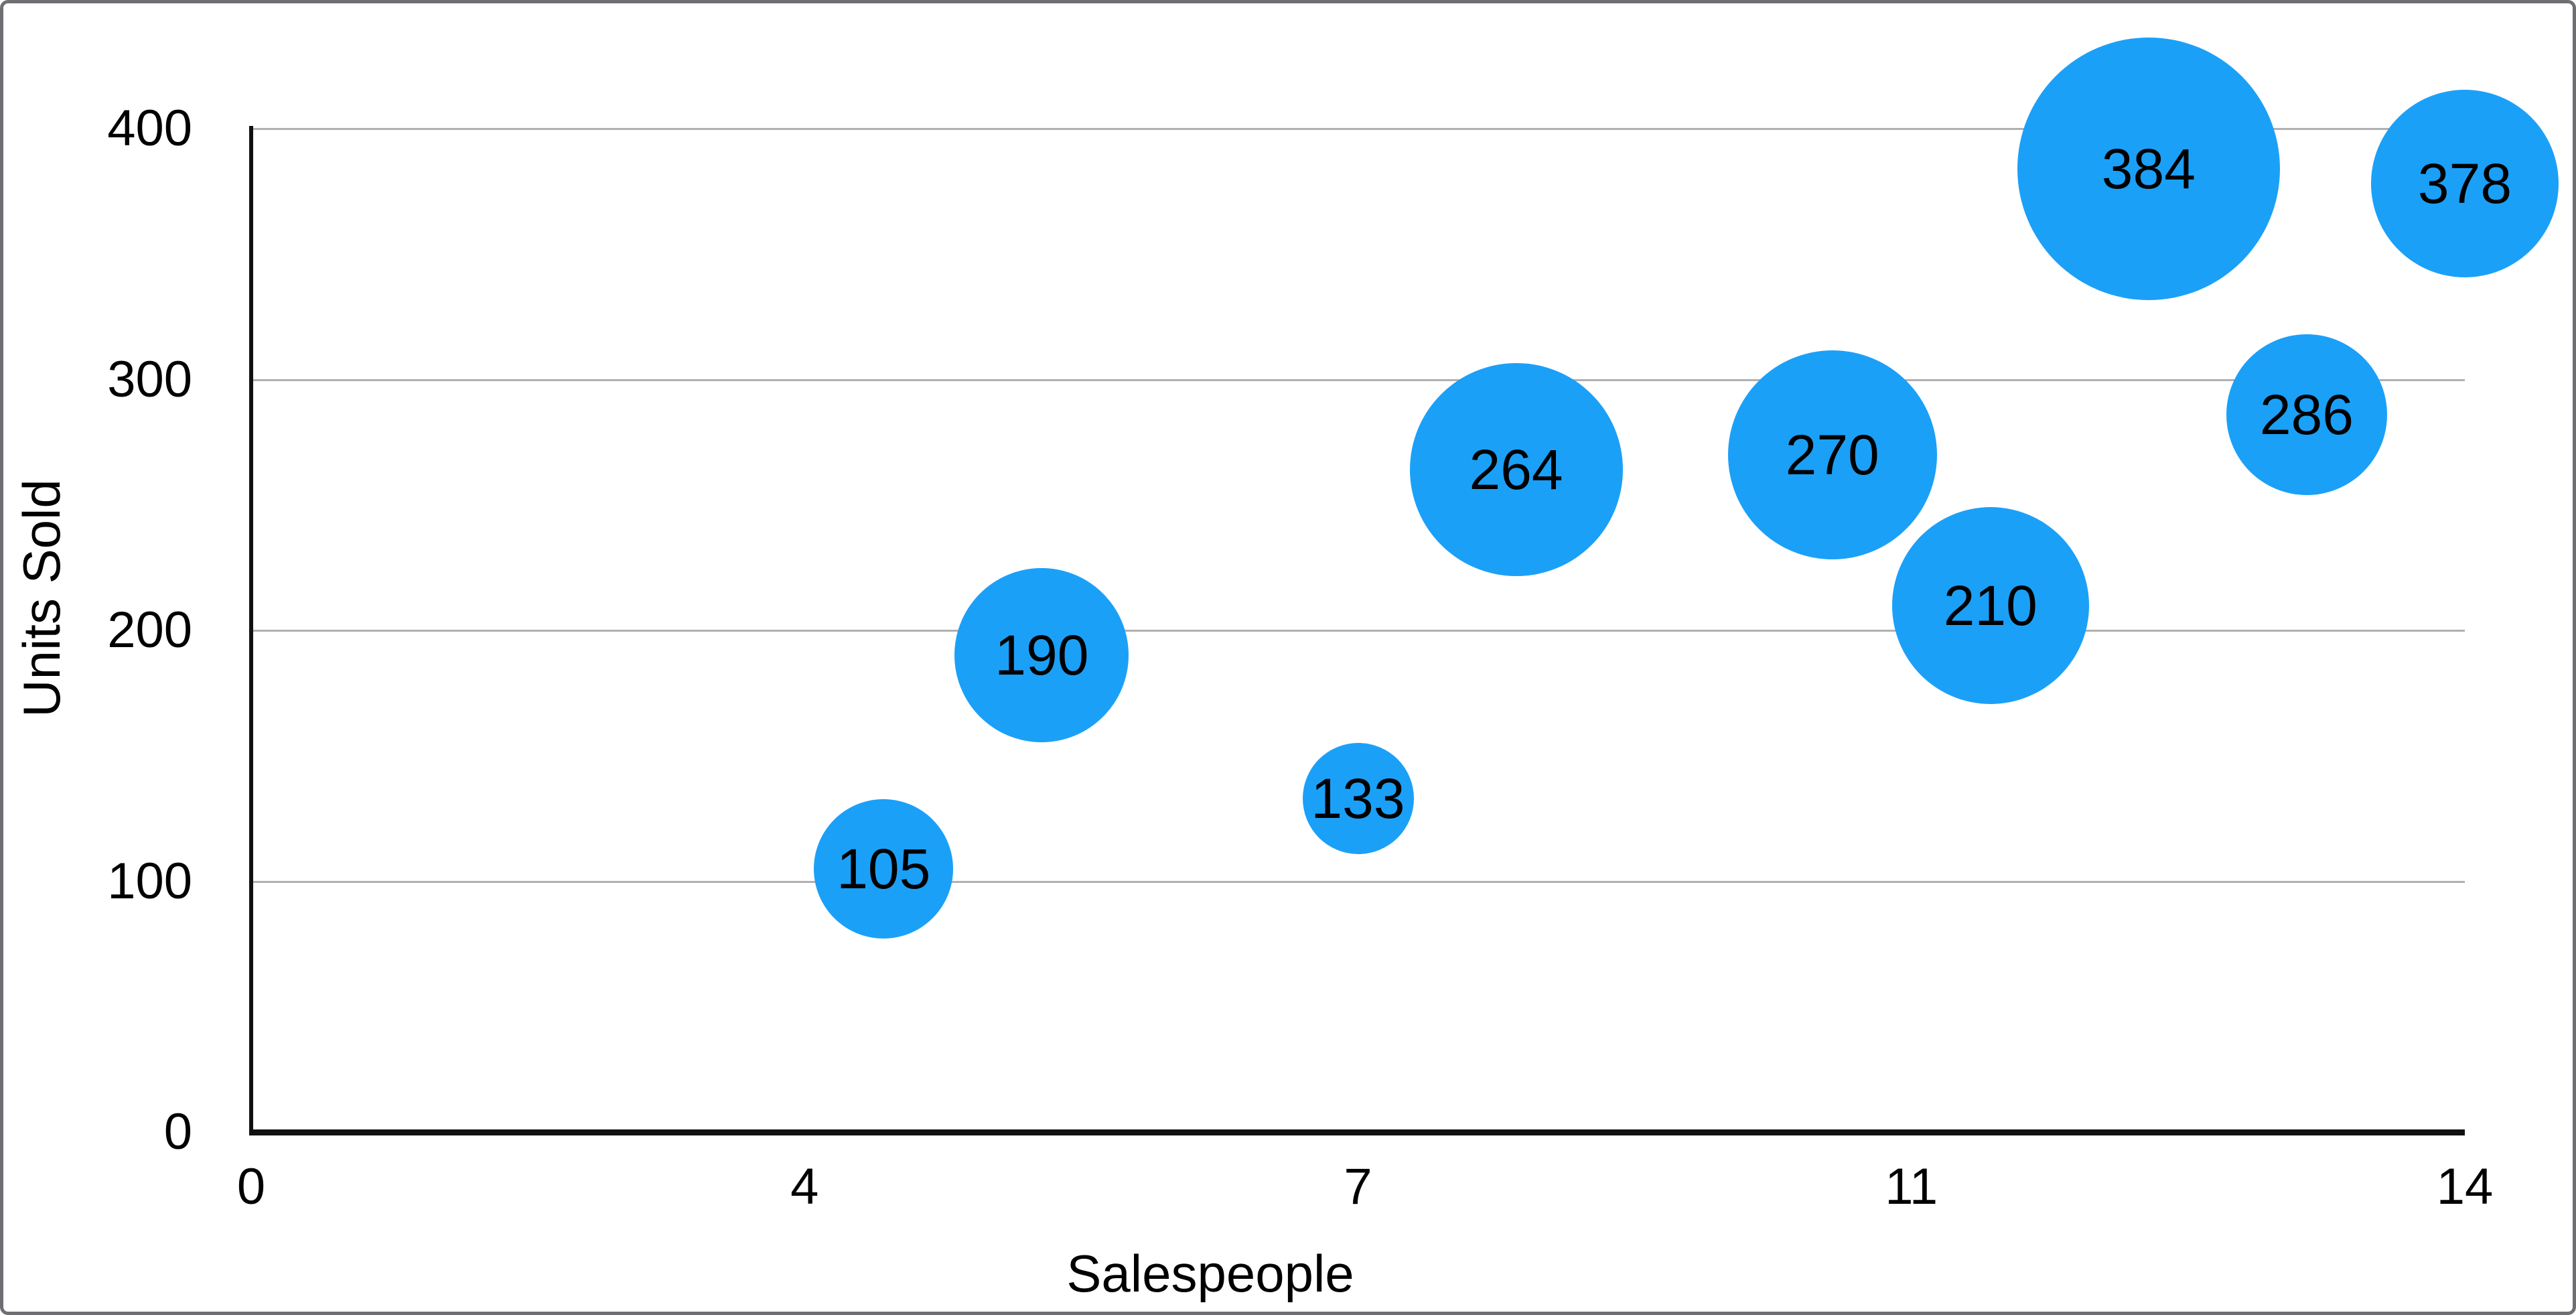  I want to click on y-tick-label: 200, so click(149, 630).